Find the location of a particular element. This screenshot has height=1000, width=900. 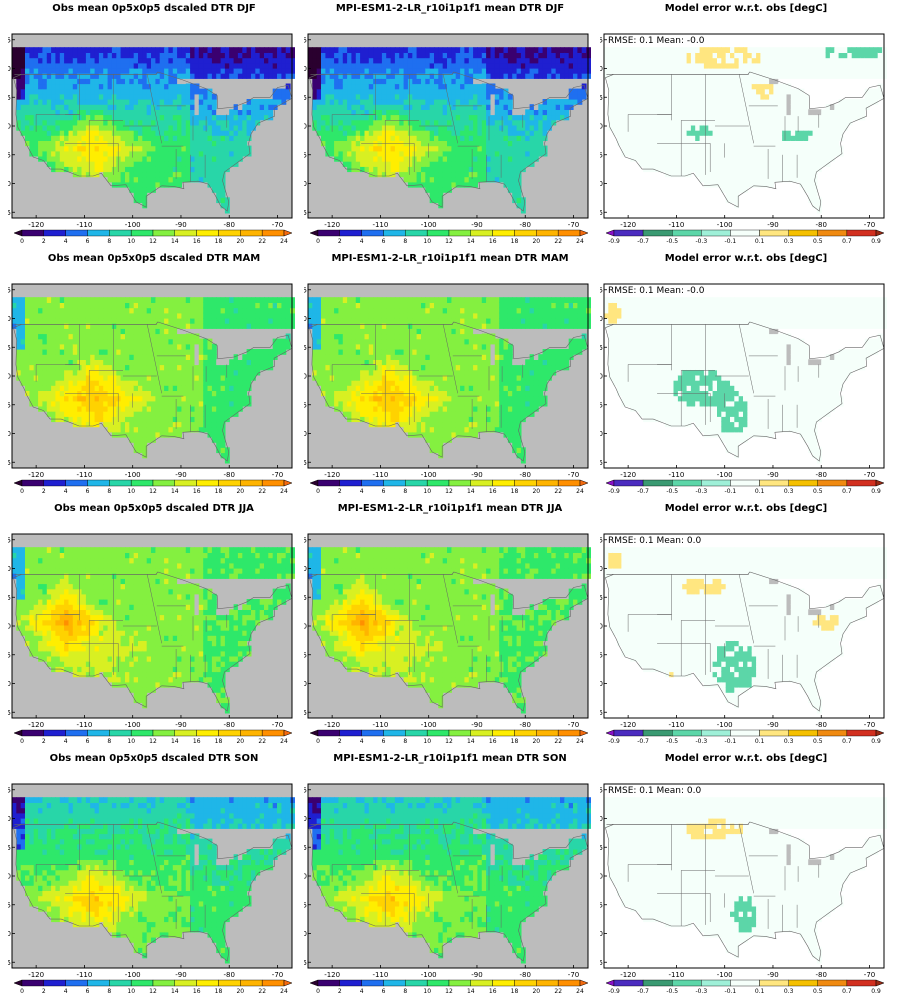

lat-tick-label: 40 is located at coordinates (601, 127).